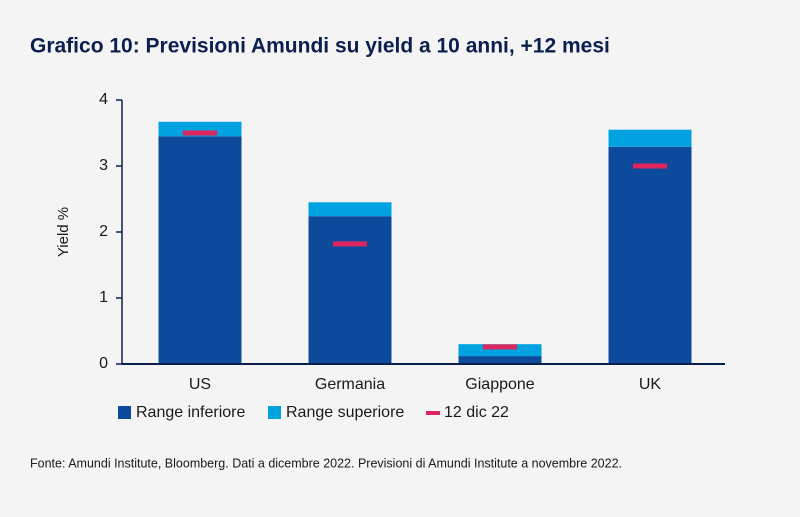 This screenshot has width=800, height=517. Describe the element at coordinates (476, 412) in the screenshot. I see `legend-label: 12 dic 22` at that location.